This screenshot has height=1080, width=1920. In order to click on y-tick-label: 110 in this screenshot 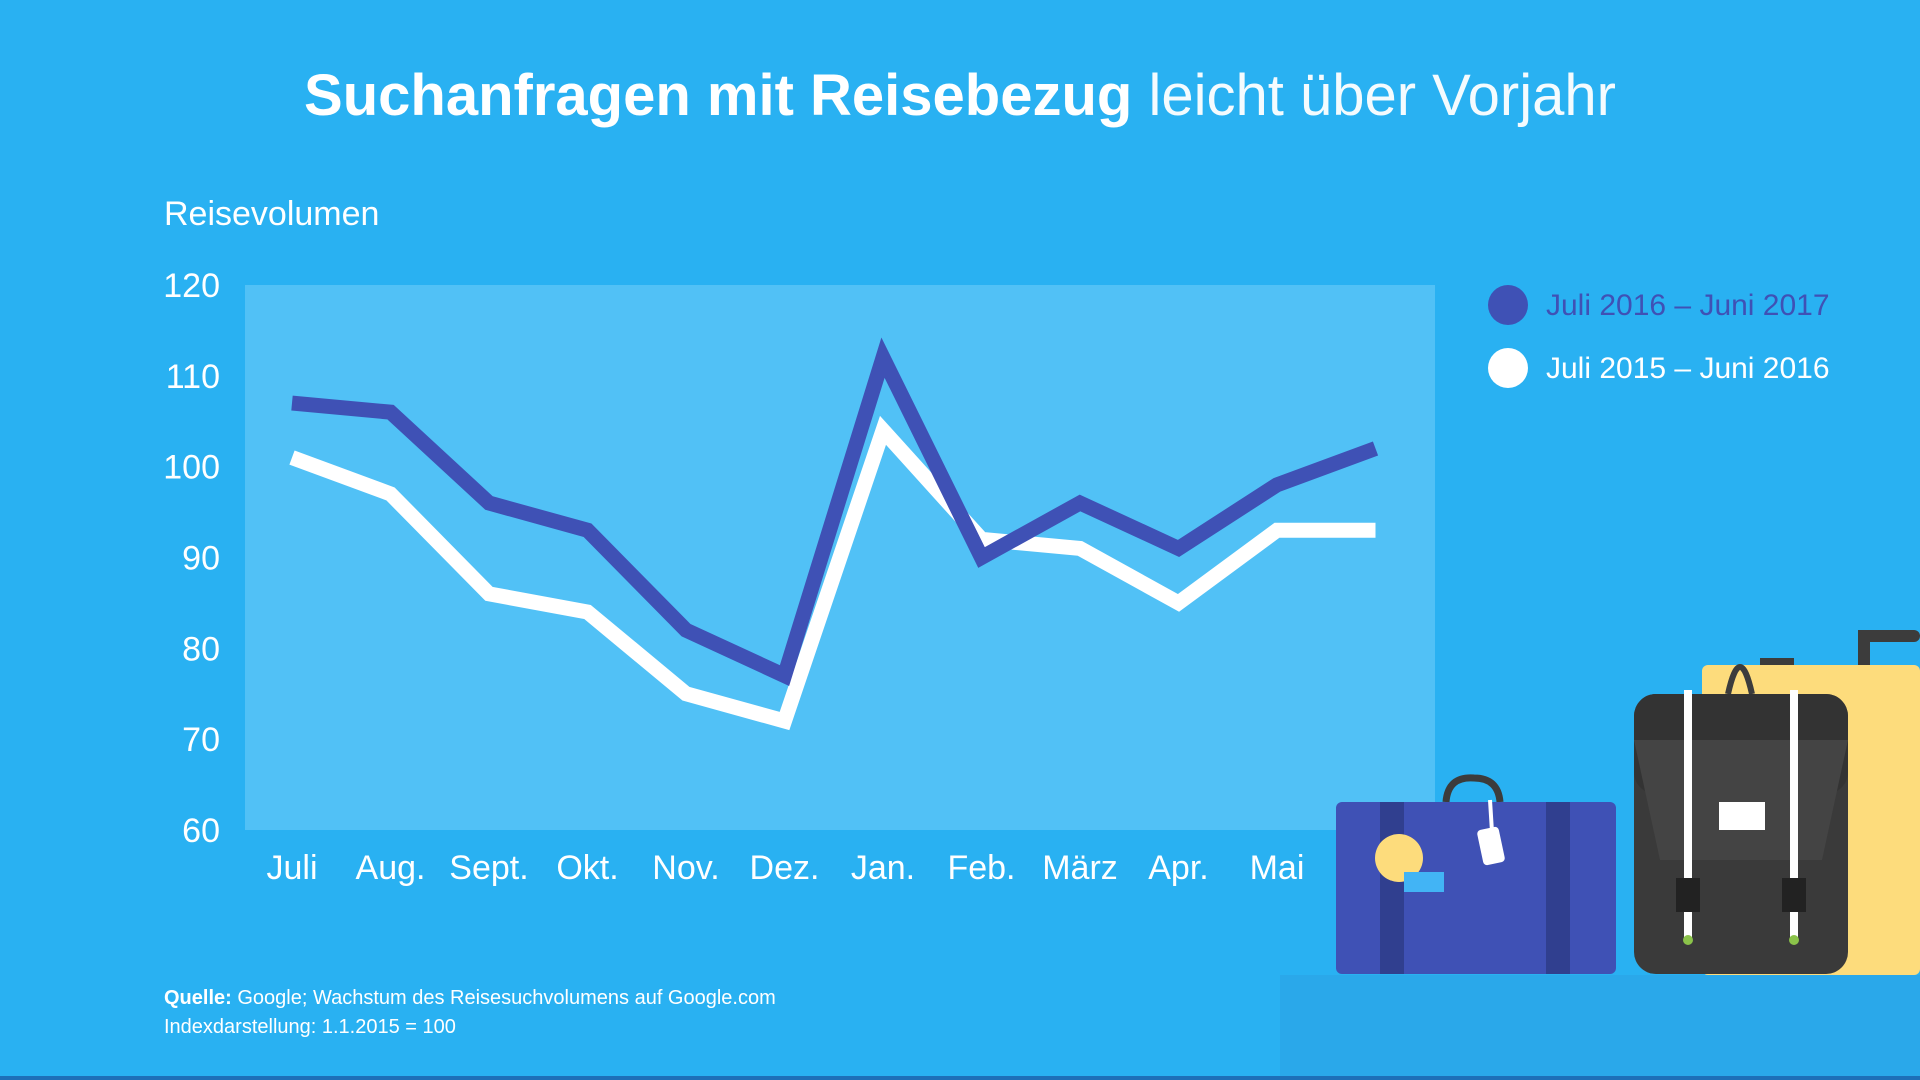, I will do `click(193, 377)`.